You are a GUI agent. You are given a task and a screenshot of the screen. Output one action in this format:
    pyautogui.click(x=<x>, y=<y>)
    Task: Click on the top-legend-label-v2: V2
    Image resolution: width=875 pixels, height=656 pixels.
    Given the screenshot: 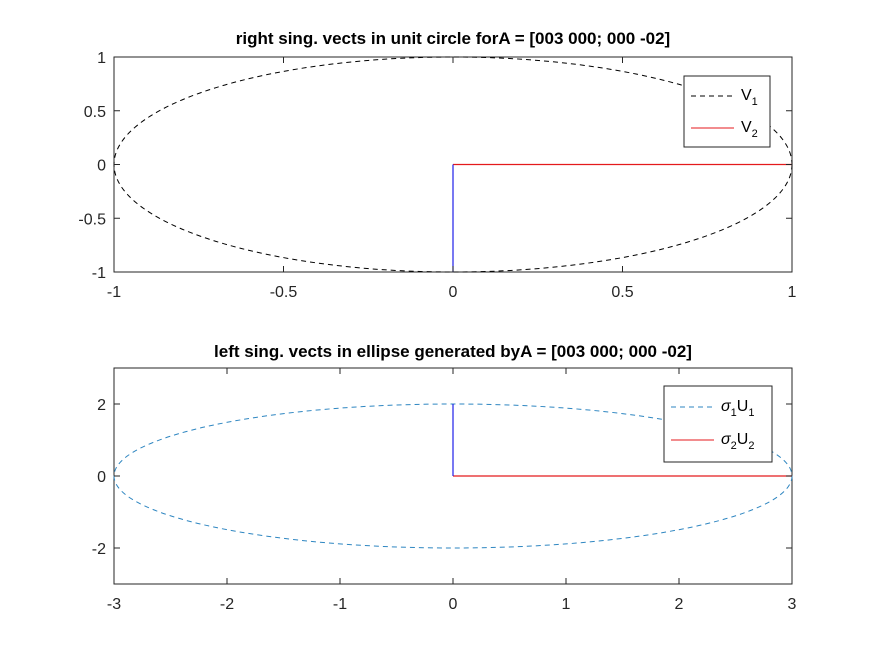 What is the action you would take?
    pyautogui.click(x=749, y=129)
    